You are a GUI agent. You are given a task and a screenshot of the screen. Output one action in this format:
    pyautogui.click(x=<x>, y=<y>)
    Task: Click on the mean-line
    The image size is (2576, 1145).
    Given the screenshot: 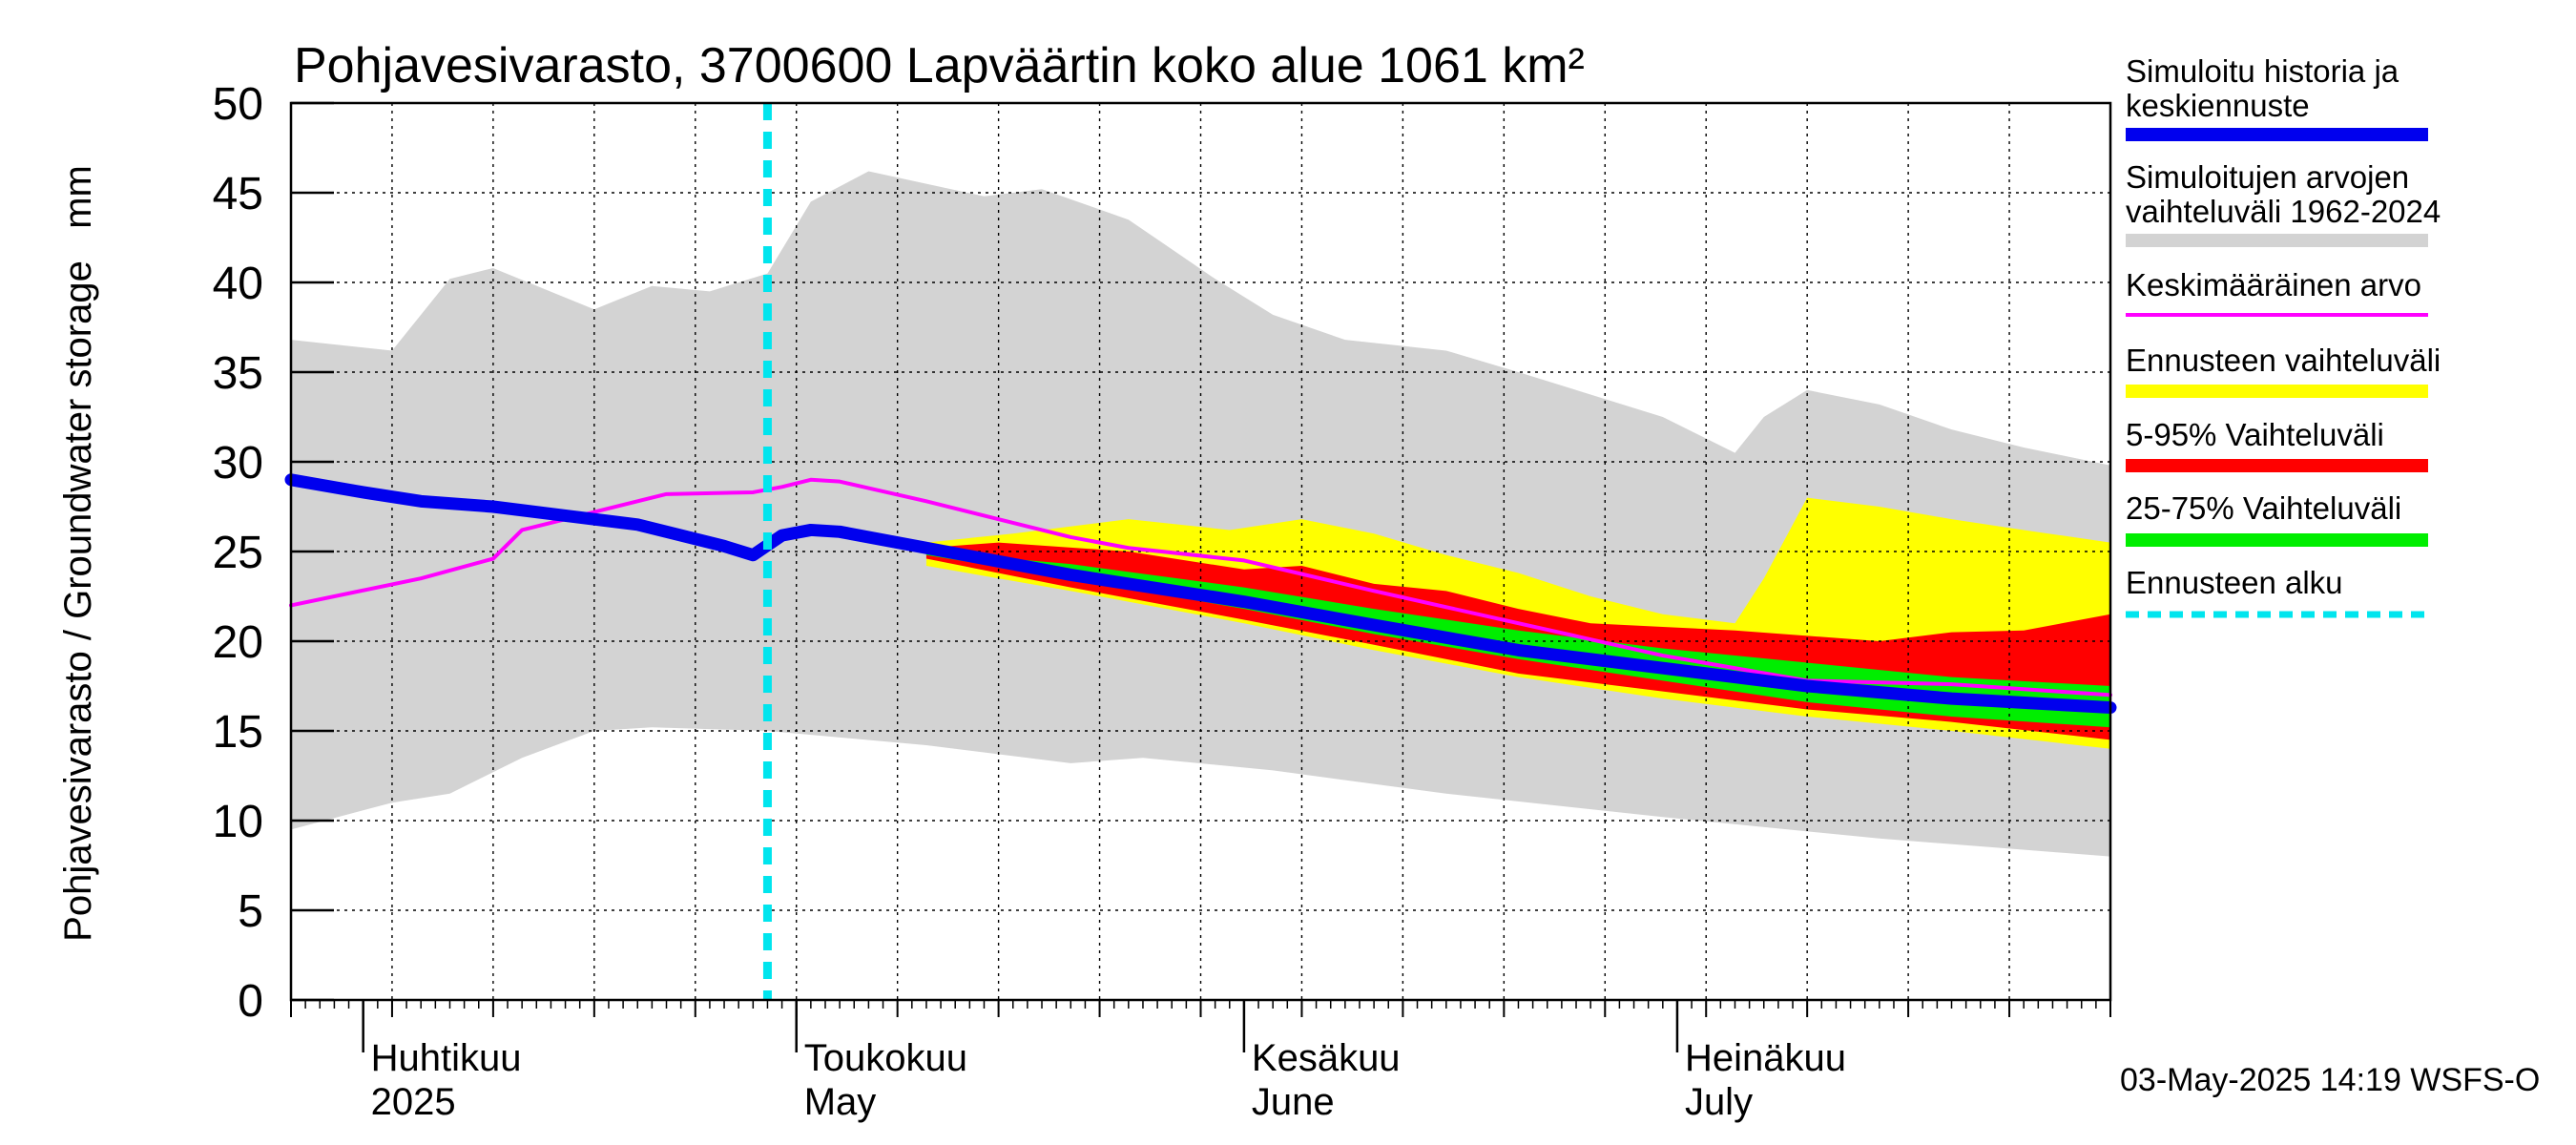 What is the action you would take?
    pyautogui.click(x=1200, y=587)
    